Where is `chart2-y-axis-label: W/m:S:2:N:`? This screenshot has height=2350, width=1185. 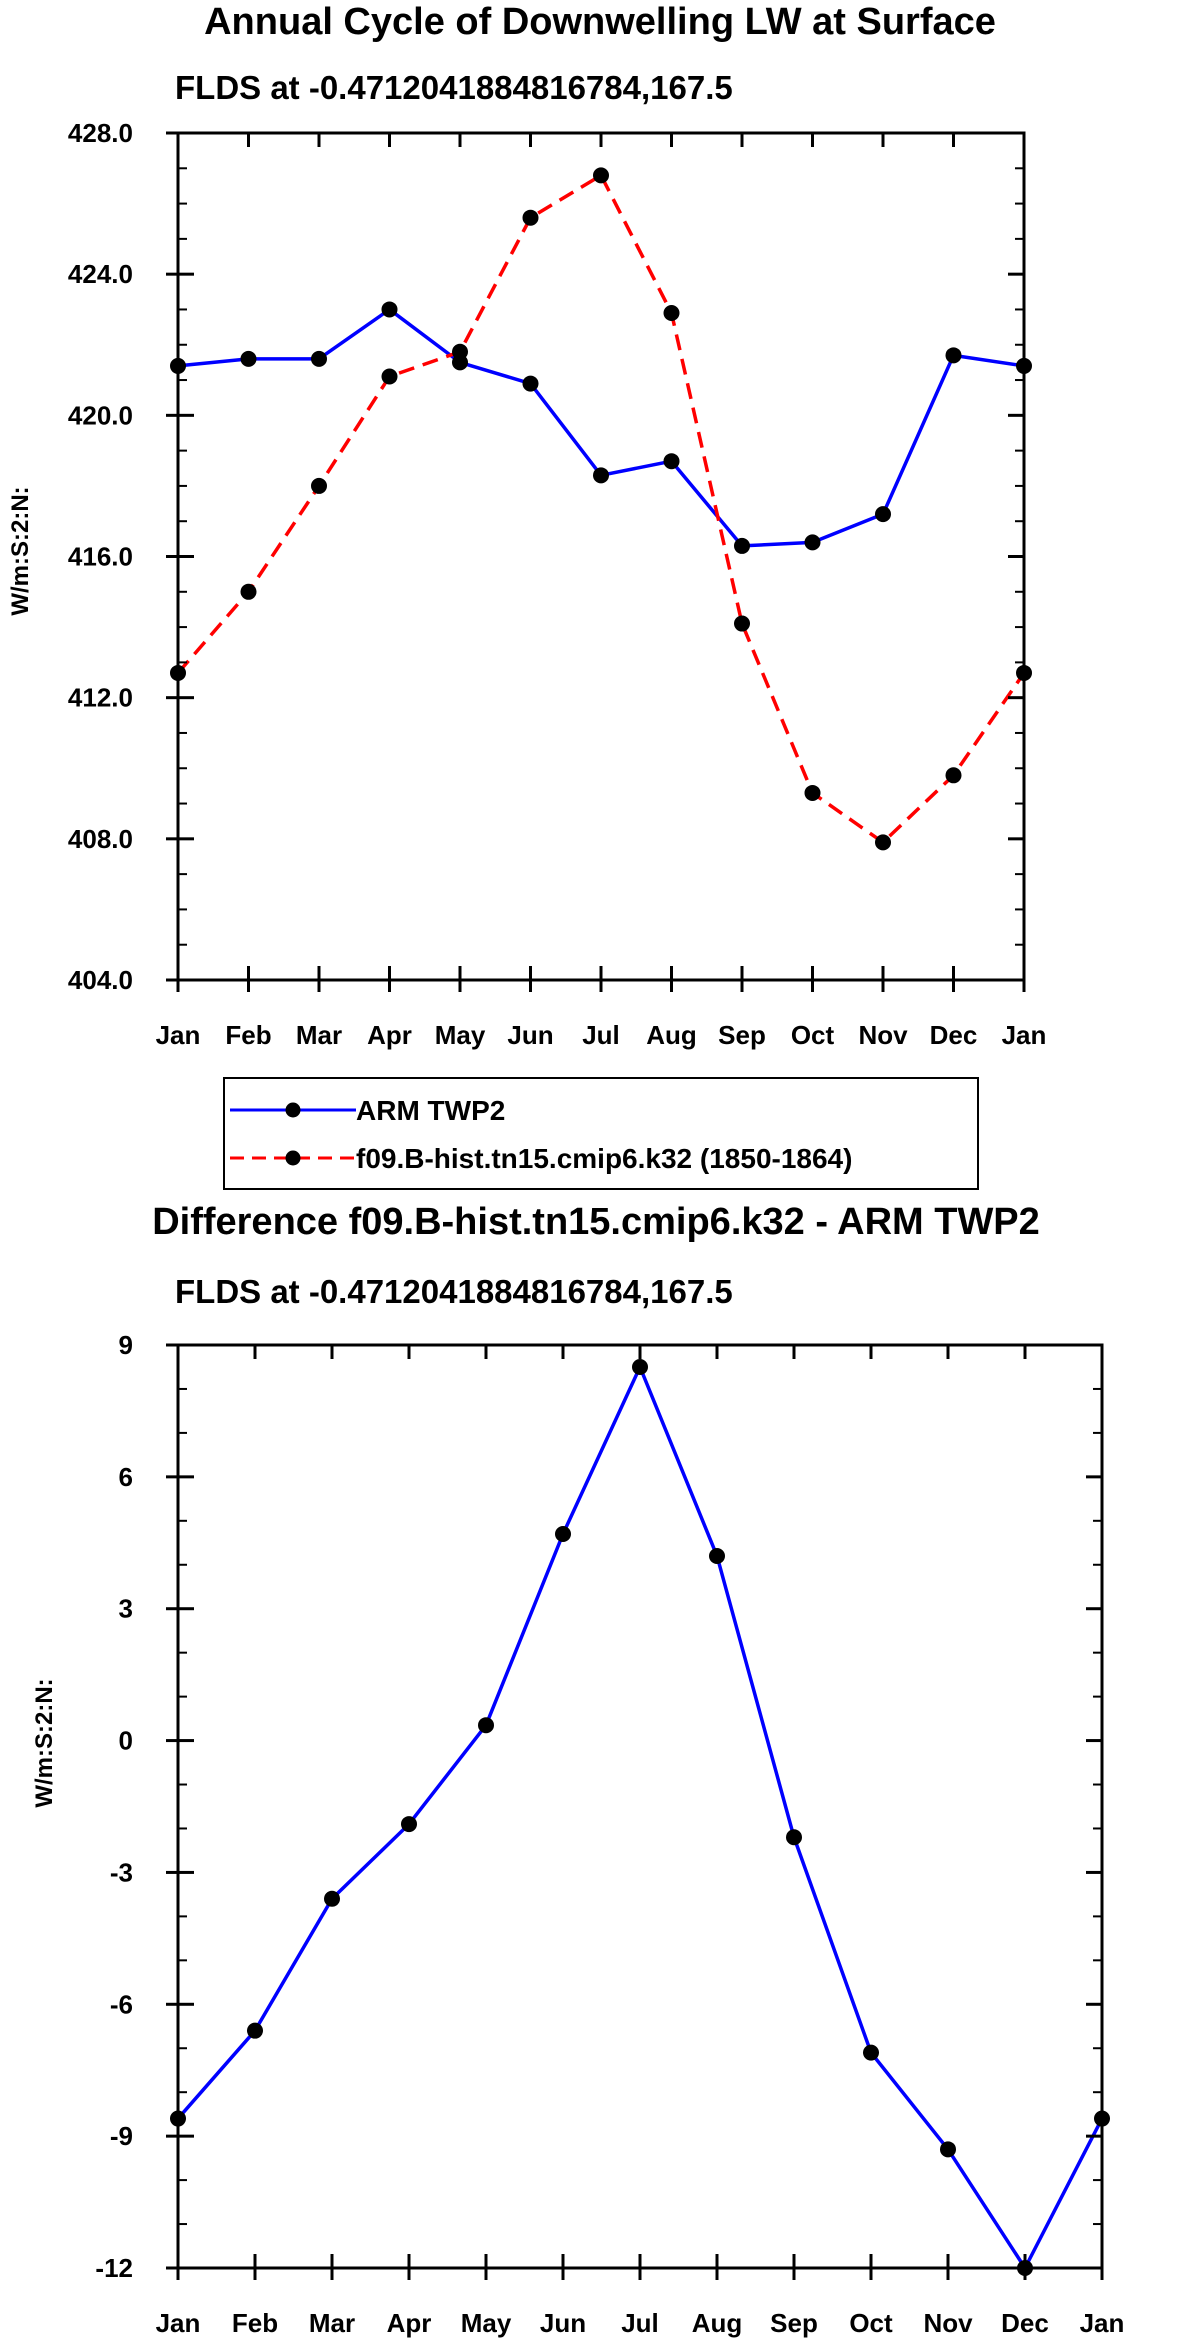
chart2-y-axis-label: W/m:S:2:N: is located at coordinates (44, 1742).